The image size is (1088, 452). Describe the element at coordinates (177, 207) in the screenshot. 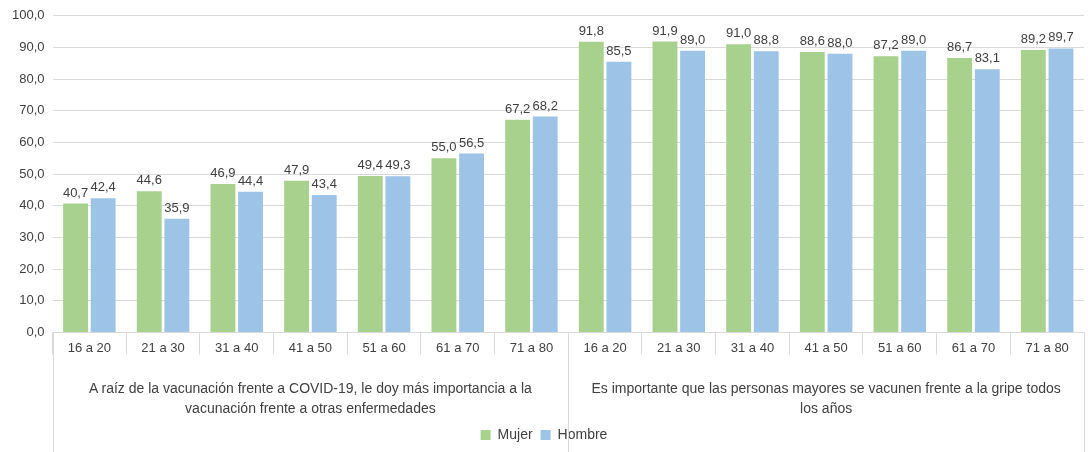

I see `data-label: 35,9` at that location.